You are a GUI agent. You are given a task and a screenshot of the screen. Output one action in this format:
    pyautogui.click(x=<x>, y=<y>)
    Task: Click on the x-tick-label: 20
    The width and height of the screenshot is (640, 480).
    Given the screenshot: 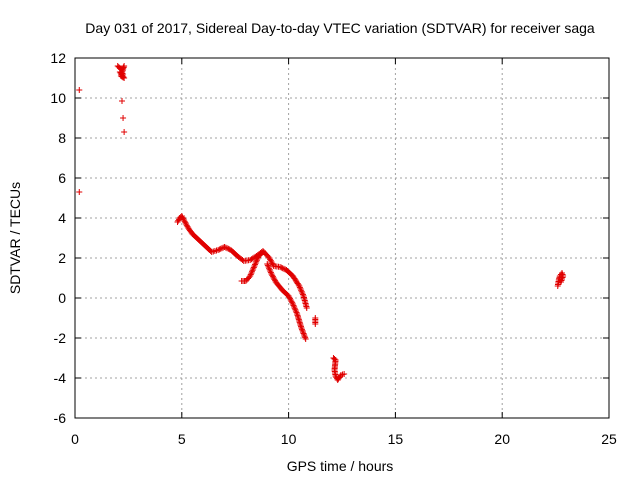 What is the action you would take?
    pyautogui.click(x=502, y=439)
    